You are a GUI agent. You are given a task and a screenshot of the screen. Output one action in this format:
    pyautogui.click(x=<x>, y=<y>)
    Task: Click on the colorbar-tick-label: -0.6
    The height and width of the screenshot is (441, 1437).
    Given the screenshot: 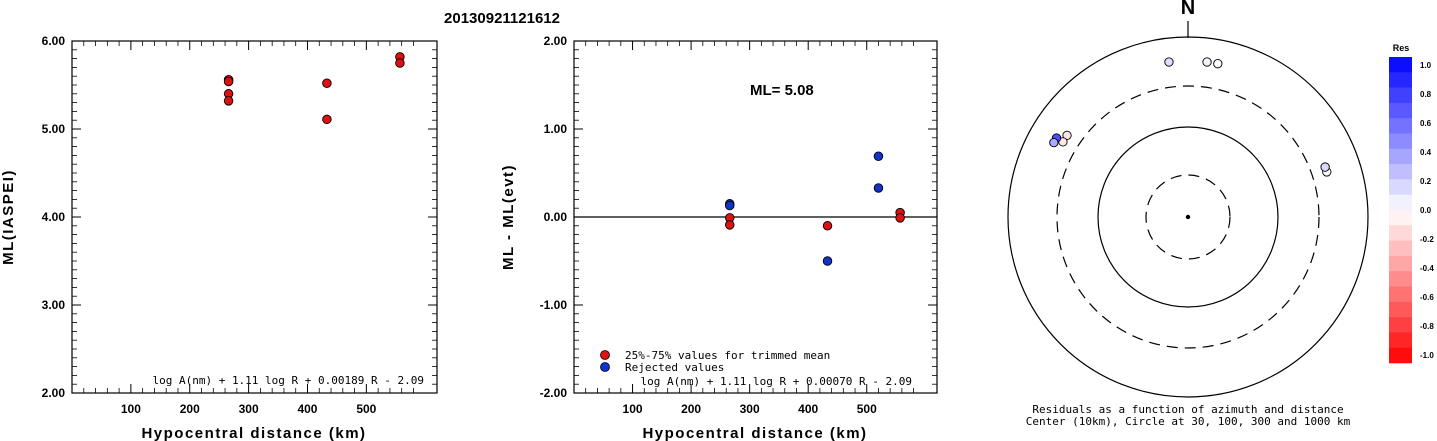 What is the action you would take?
    pyautogui.click(x=1427, y=297)
    